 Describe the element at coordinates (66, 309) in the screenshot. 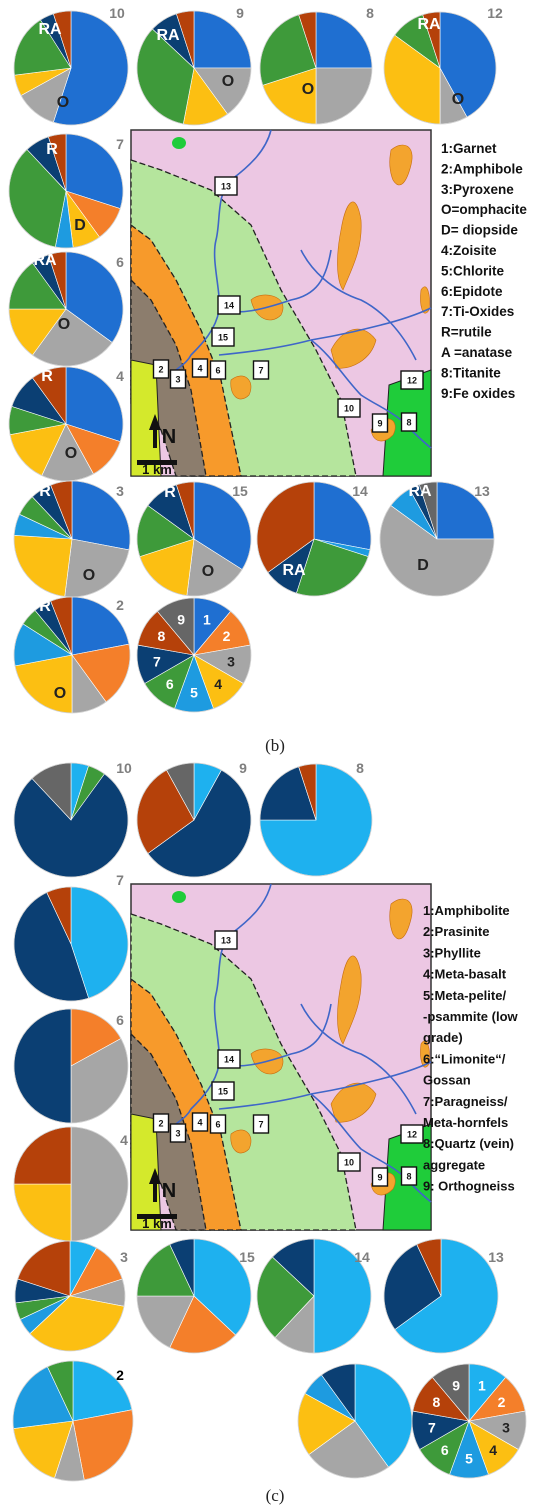

I see `pie-b-6-5-outline` at that location.